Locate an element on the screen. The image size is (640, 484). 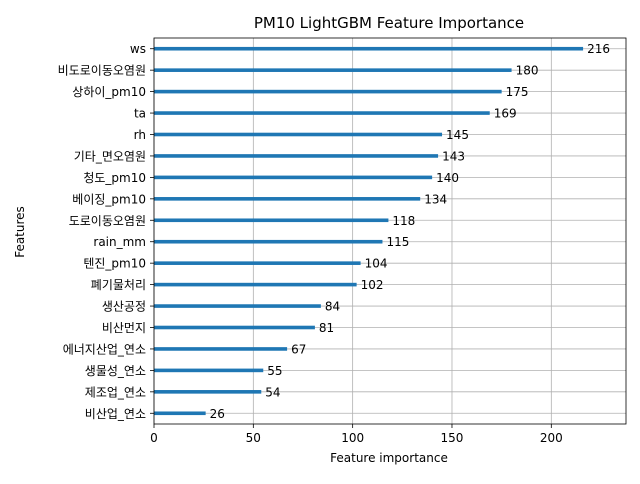
value-label: 81 is located at coordinates (326, 328).